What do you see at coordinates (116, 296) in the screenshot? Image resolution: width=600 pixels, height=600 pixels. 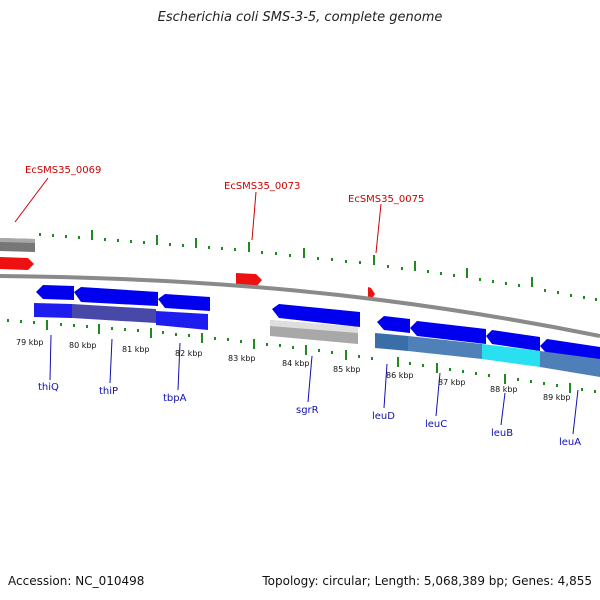 I see `gene-thiP` at bounding box center [116, 296].